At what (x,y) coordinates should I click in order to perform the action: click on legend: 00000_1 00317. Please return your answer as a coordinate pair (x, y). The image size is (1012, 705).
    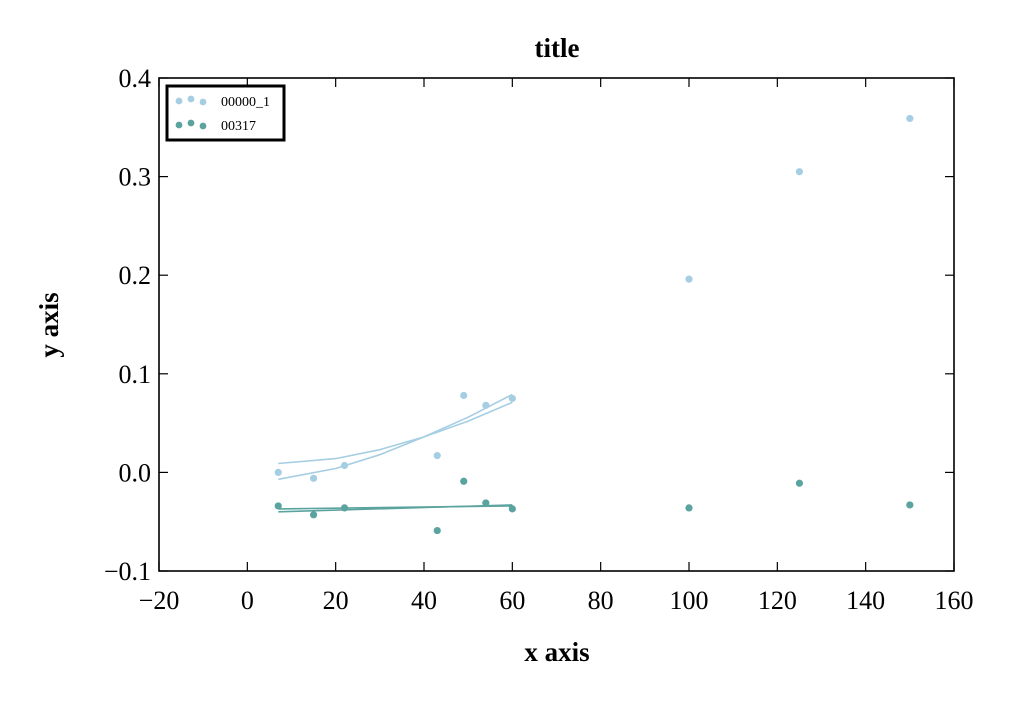
    Looking at the image, I should click on (225, 113).